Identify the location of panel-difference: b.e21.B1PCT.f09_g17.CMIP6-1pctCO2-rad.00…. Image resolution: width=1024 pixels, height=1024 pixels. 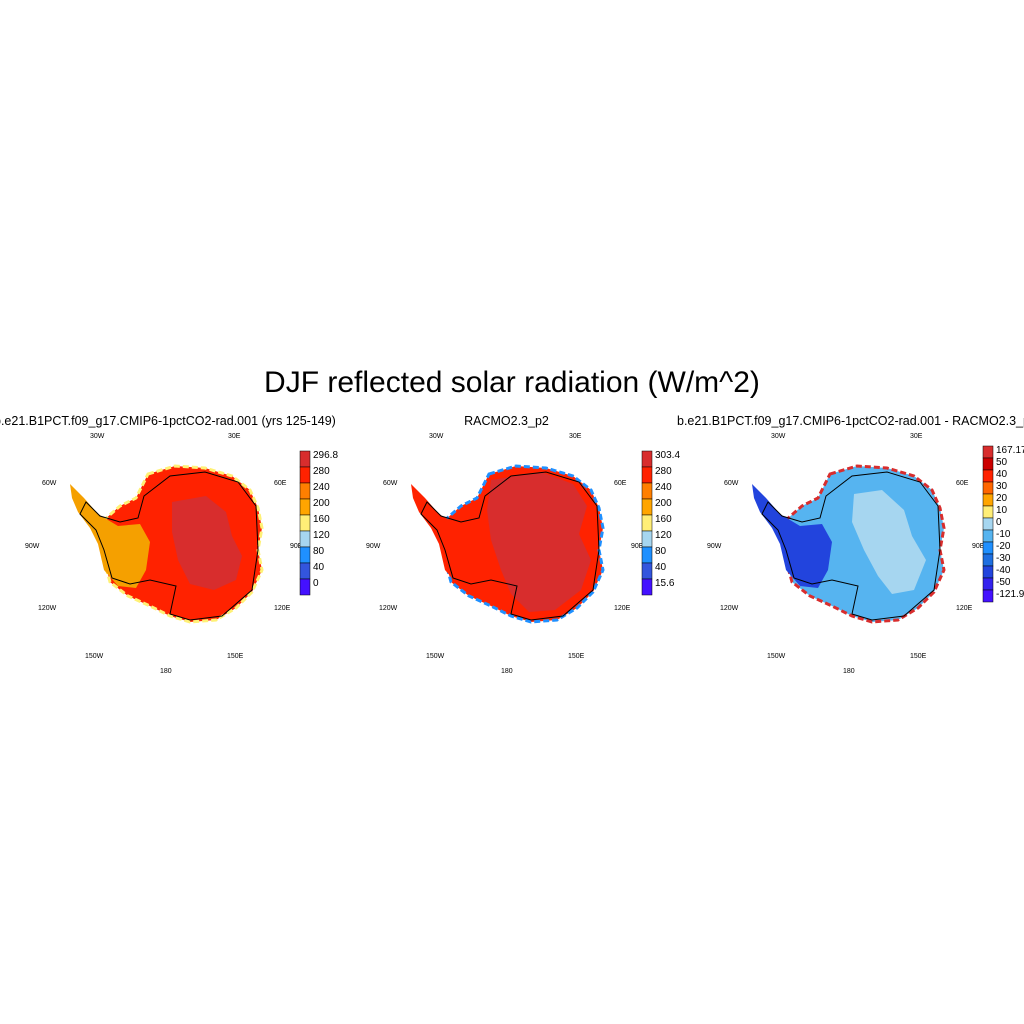
(850, 550).